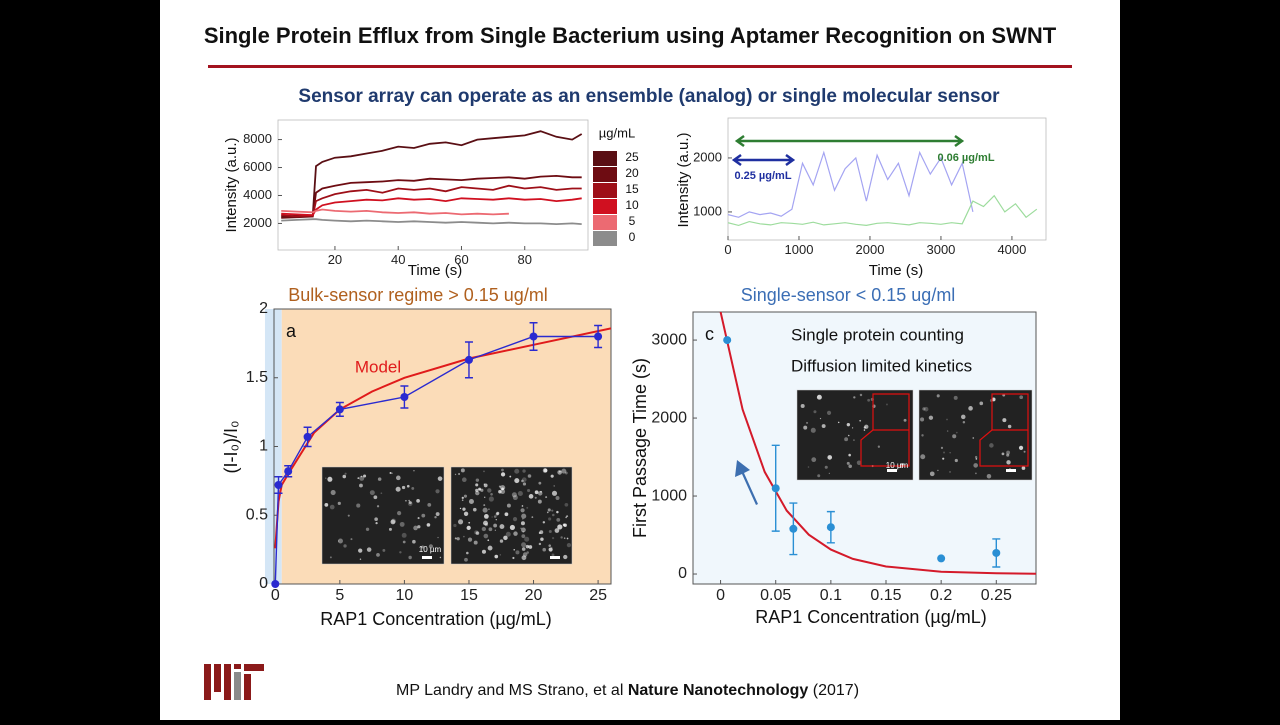 This screenshot has height=725, width=1280. I want to click on y-tick-label: 0.5, so click(257, 514).